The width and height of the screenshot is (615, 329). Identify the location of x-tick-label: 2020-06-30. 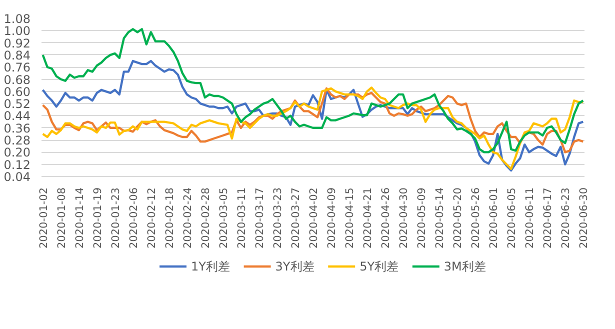
(584, 218).